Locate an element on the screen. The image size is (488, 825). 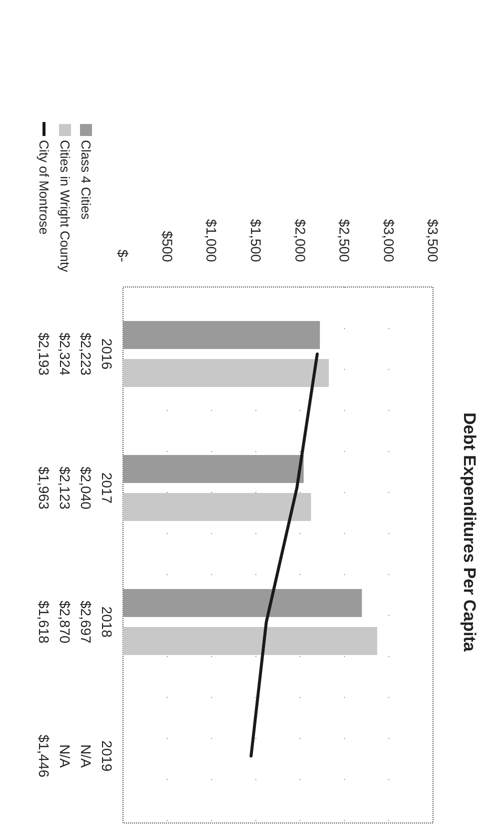
data-label: $2,040 is located at coordinates (86, 488).